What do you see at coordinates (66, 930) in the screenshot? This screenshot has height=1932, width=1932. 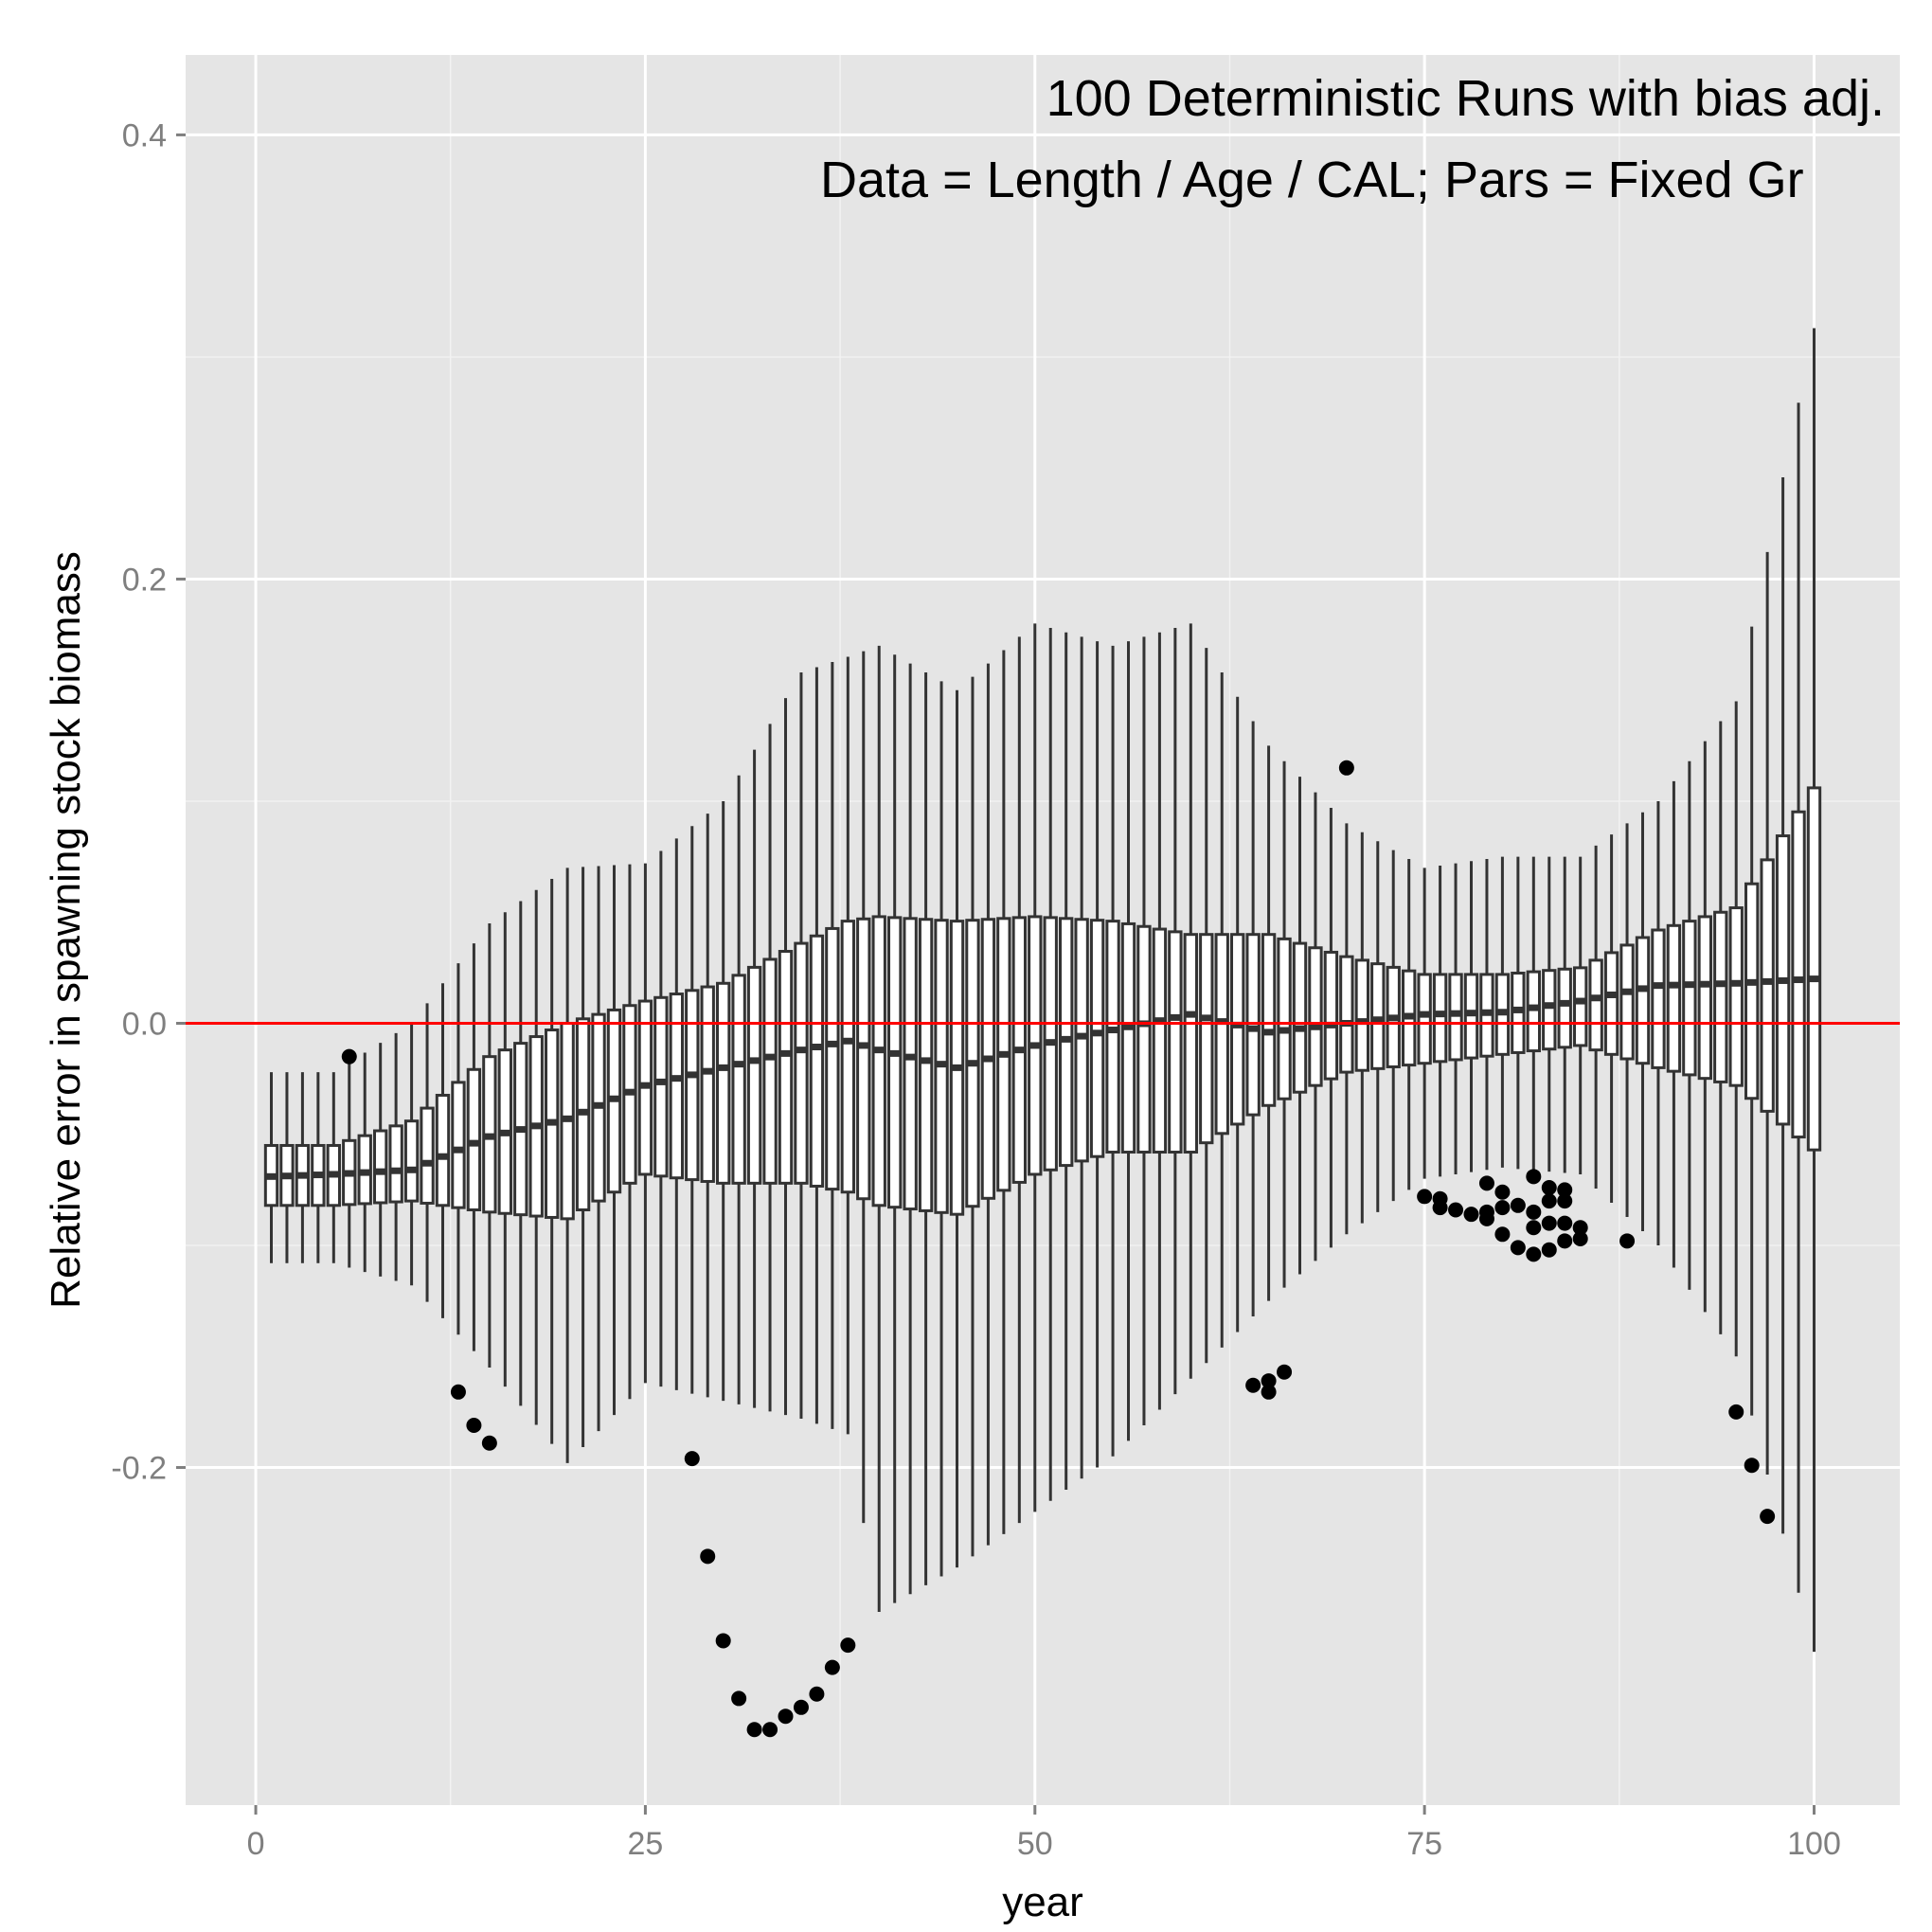 I see `y-axis-title: Relative error in spawning stock biomass` at bounding box center [66, 930].